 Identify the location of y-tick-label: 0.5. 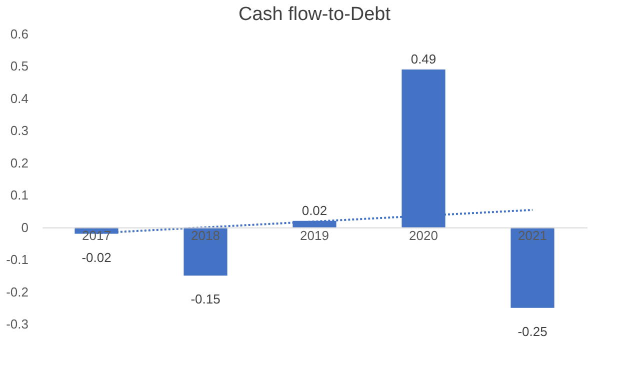
(19, 66).